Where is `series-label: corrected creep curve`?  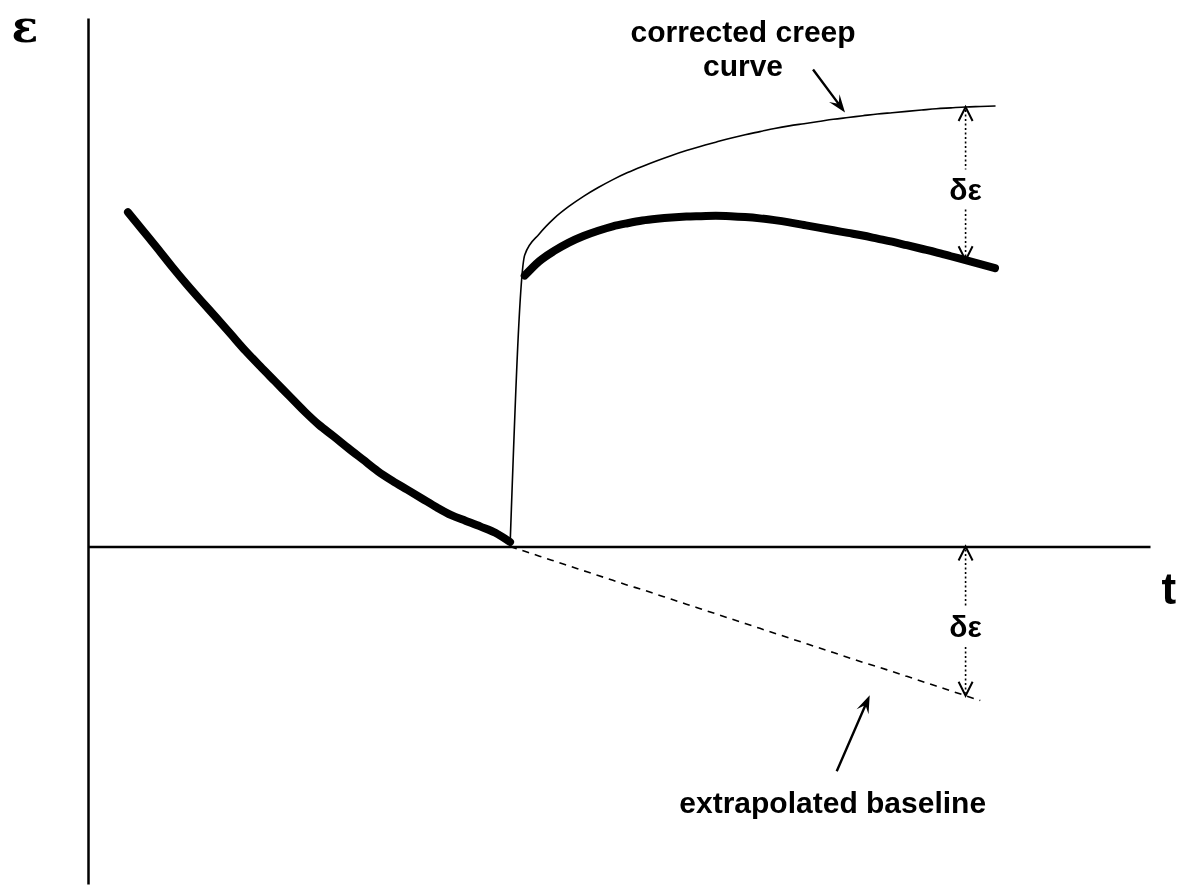
series-label: corrected creep curve is located at coordinates (743, 48).